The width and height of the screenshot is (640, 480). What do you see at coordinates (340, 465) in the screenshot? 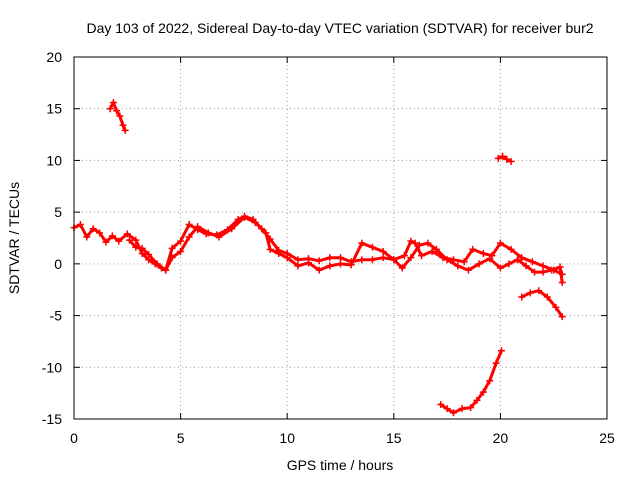
I see `x-axis-label: GPS time / hours` at bounding box center [340, 465].